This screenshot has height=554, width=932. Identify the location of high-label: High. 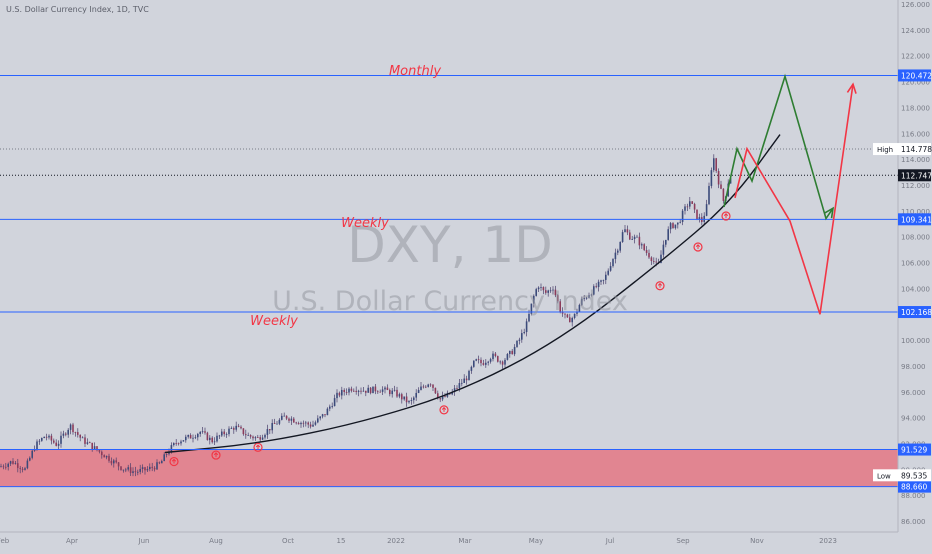
(885, 150).